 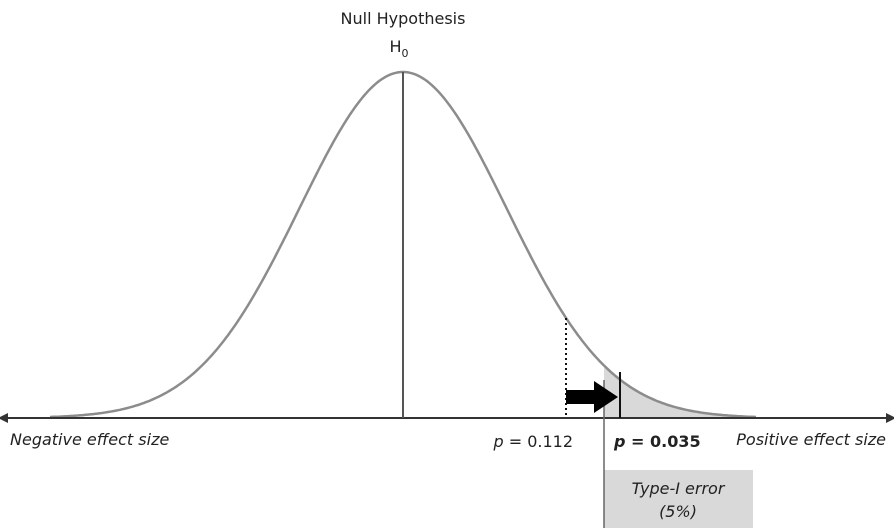 I want to click on p-label-1: p = 0.112, so click(x=532, y=441).